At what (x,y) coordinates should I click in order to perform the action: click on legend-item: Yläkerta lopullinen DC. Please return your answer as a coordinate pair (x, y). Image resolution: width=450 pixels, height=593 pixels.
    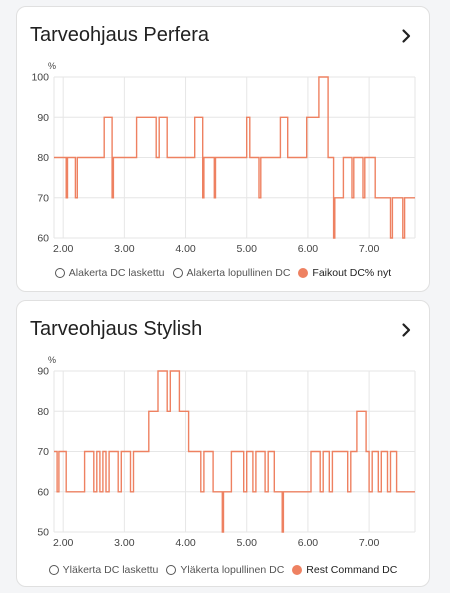
    Looking at the image, I should click on (225, 570).